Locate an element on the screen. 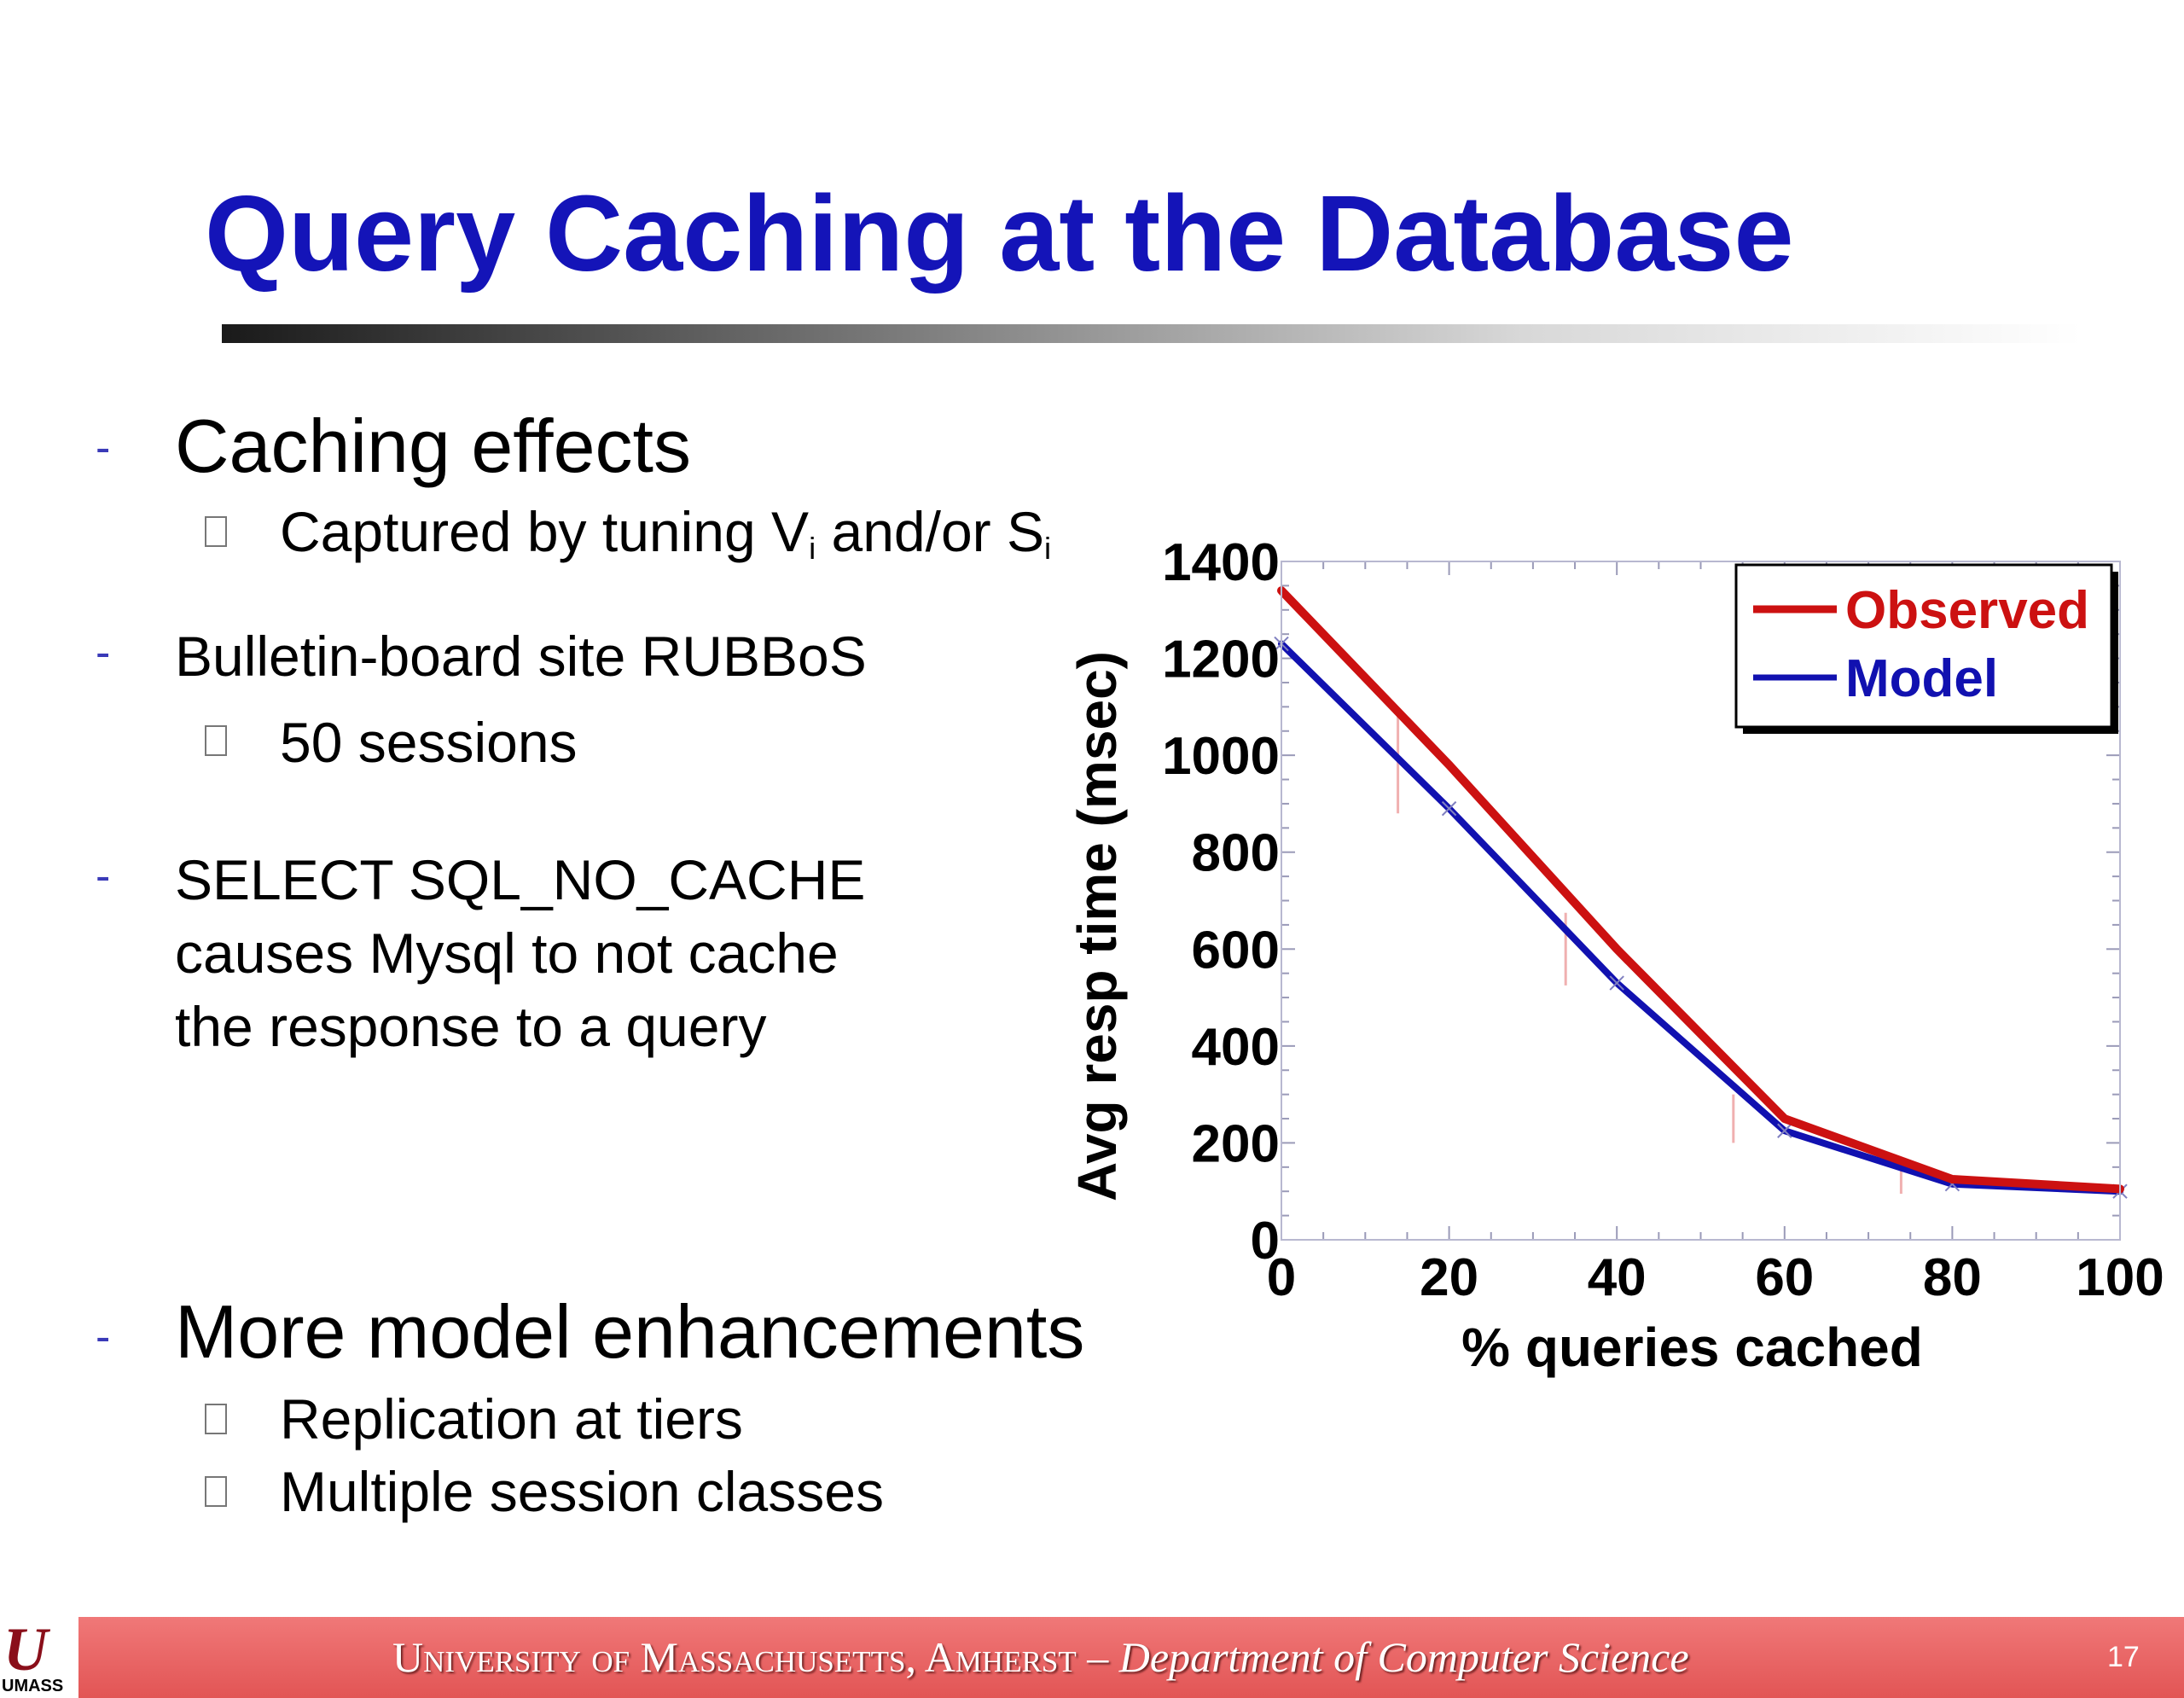 The image size is (2184, 1698). legend-shadow is located at coordinates (1931, 653).